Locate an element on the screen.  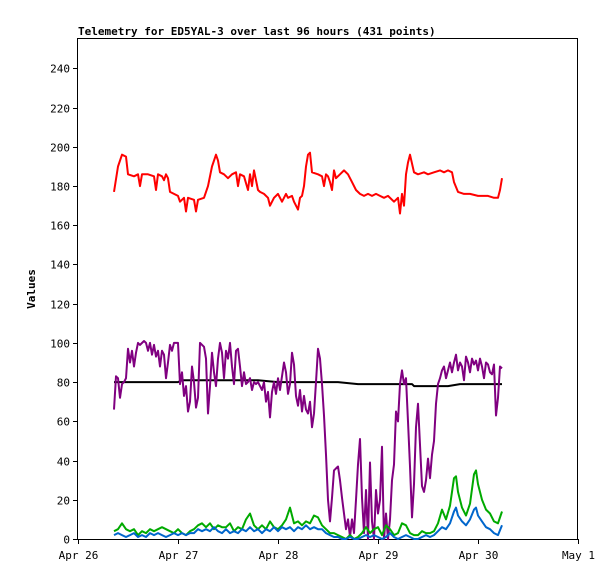
y-tick-label: 80 is located at coordinates (63, 383).